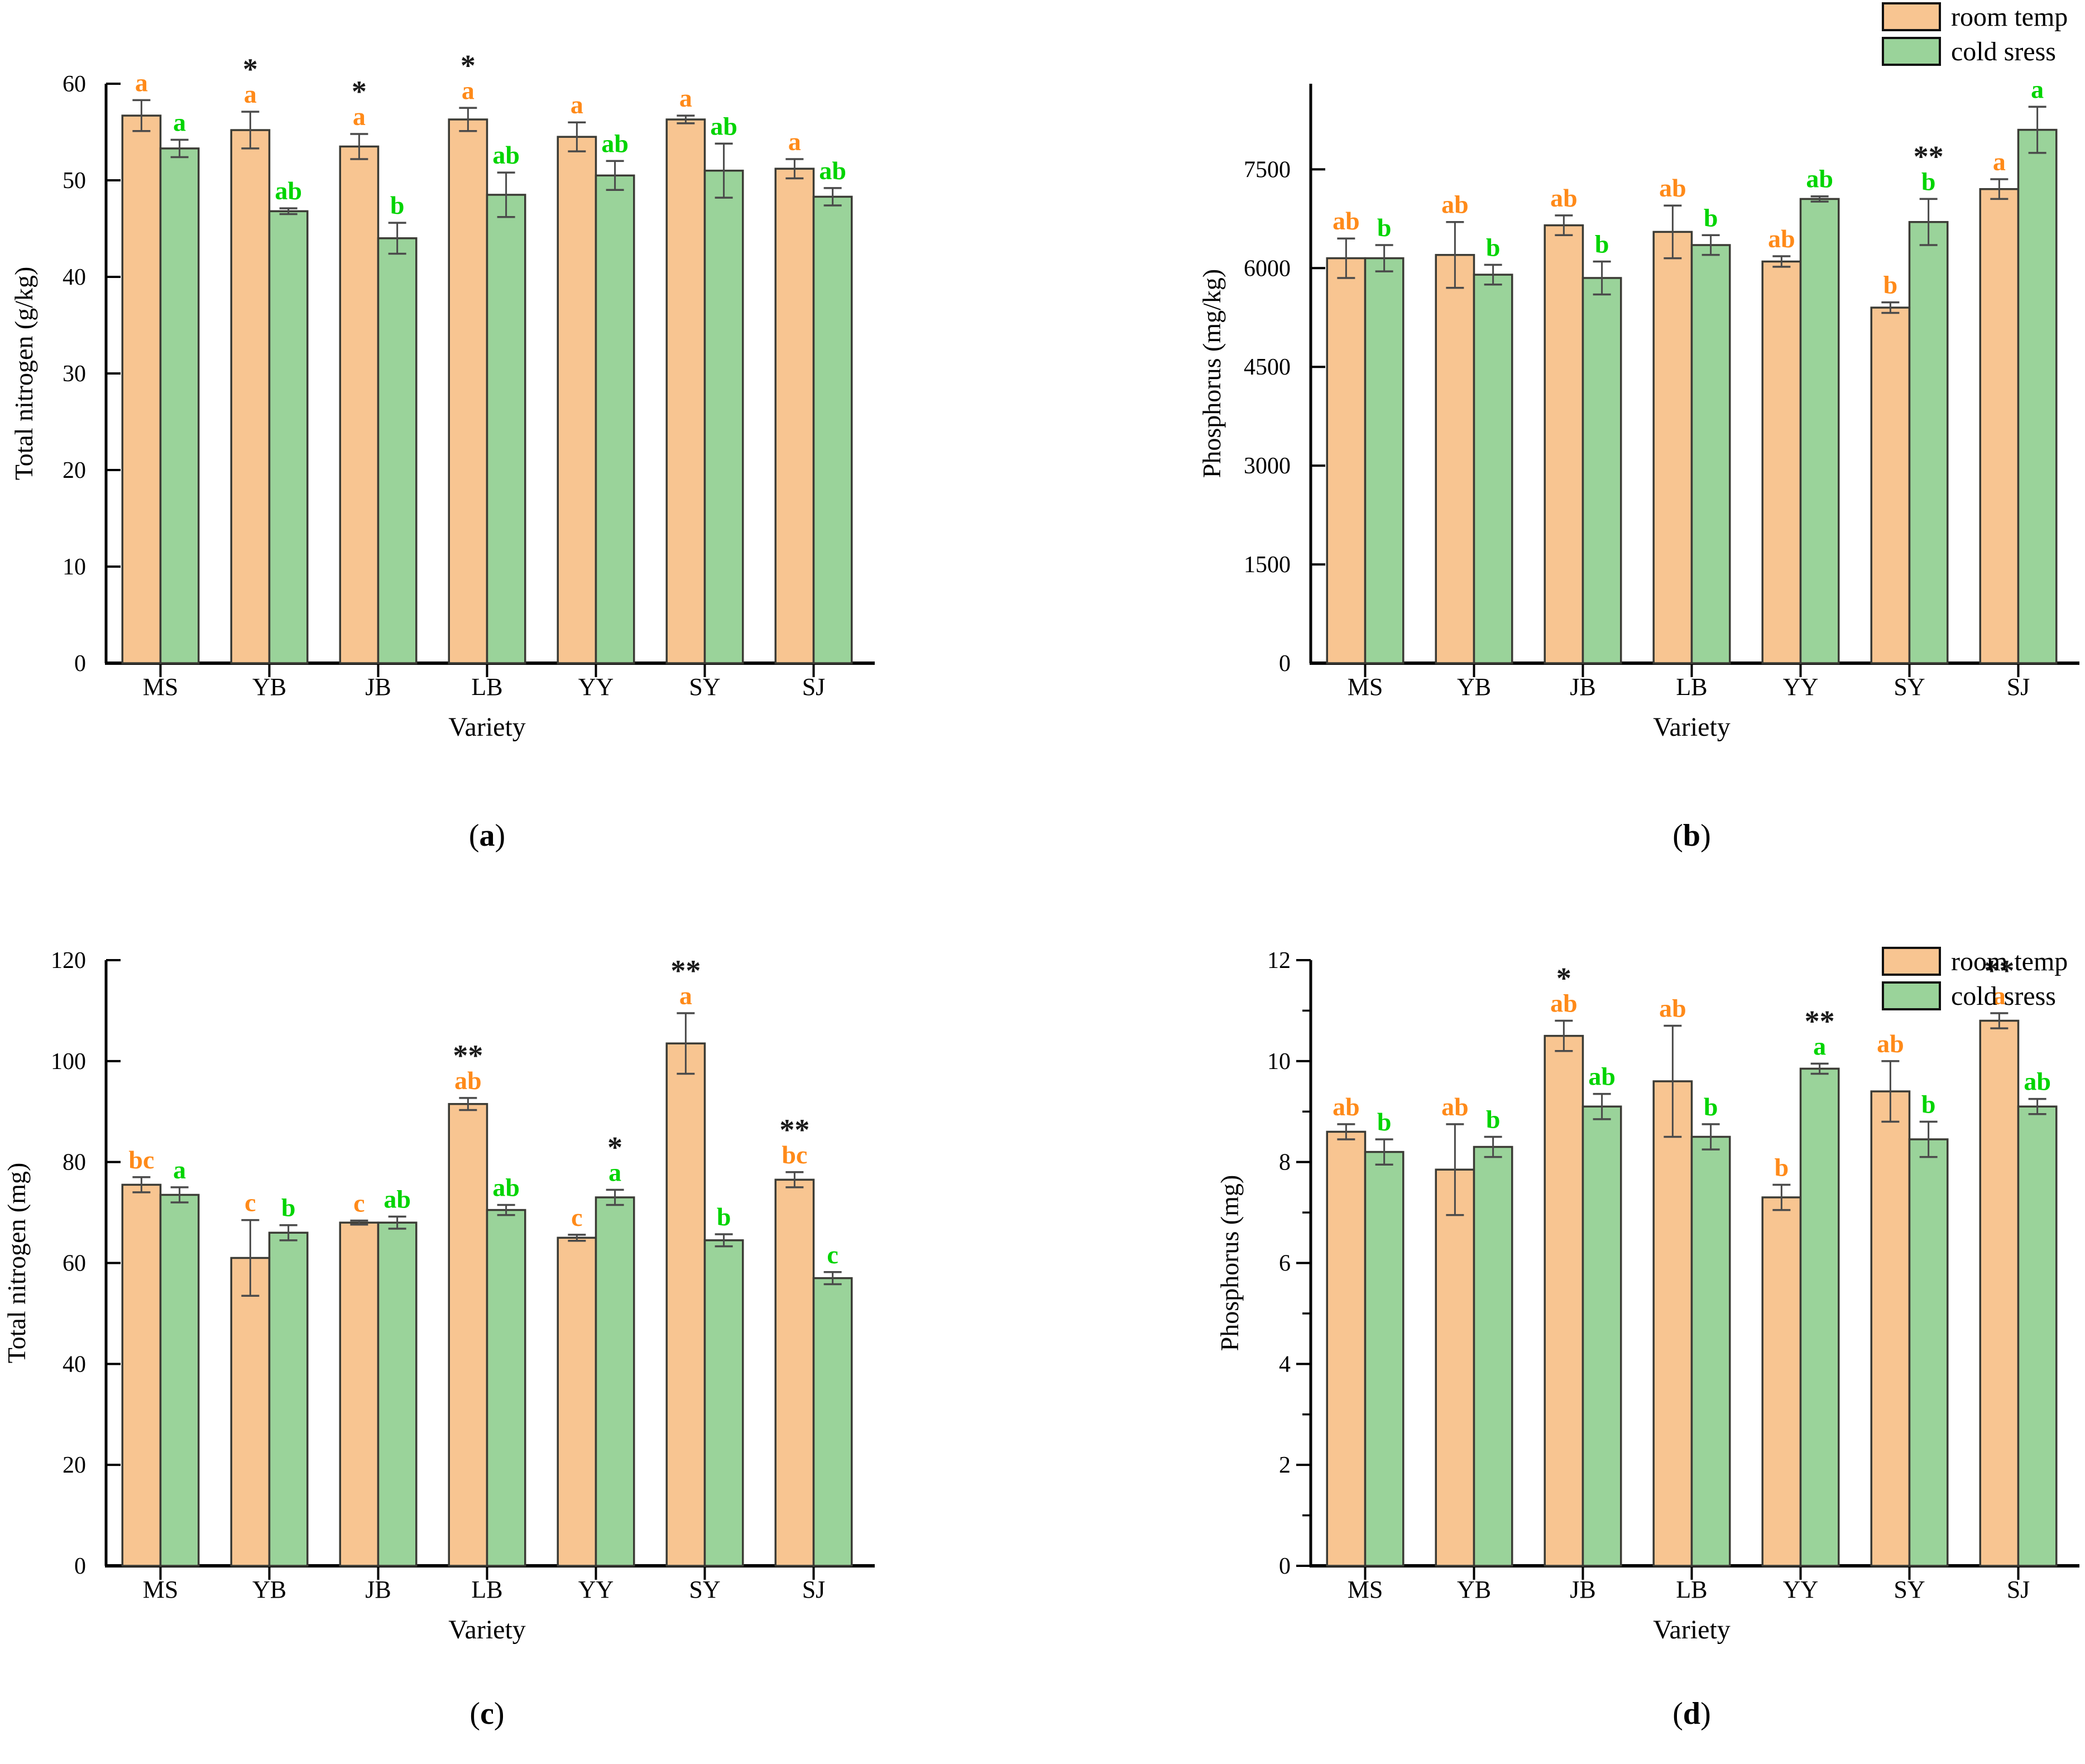 The image size is (2085, 1764). I want to click on panel-caption: (c), so click(486, 1713).